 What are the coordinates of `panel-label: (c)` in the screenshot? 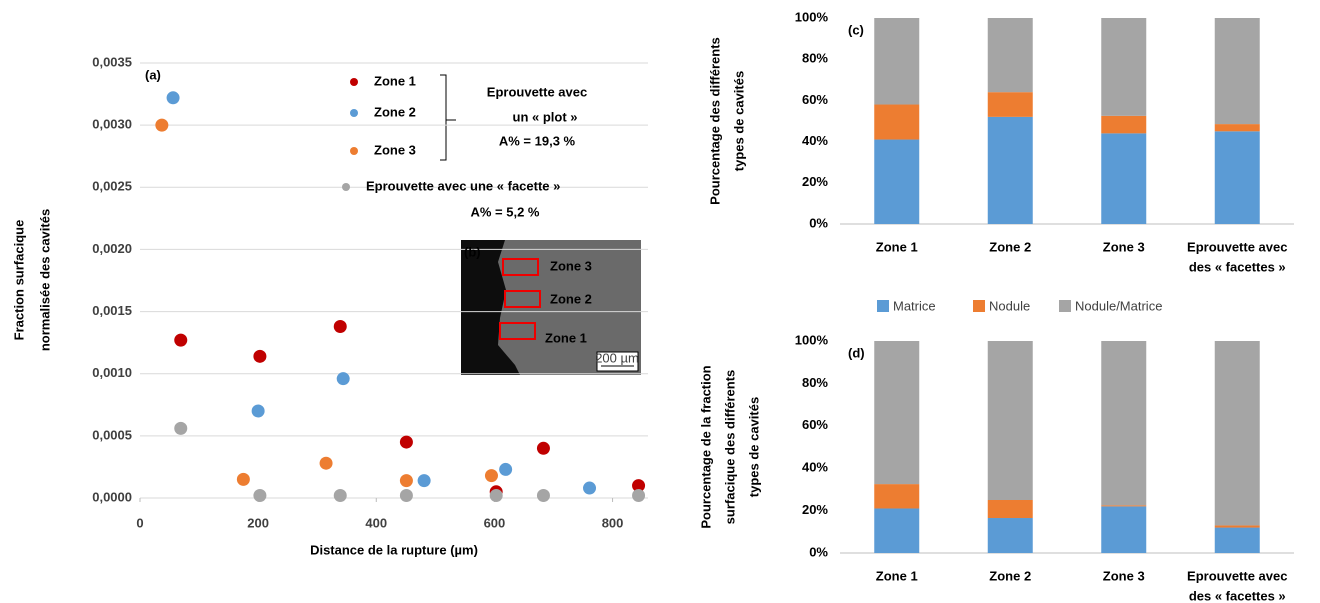 It's located at (856, 29).